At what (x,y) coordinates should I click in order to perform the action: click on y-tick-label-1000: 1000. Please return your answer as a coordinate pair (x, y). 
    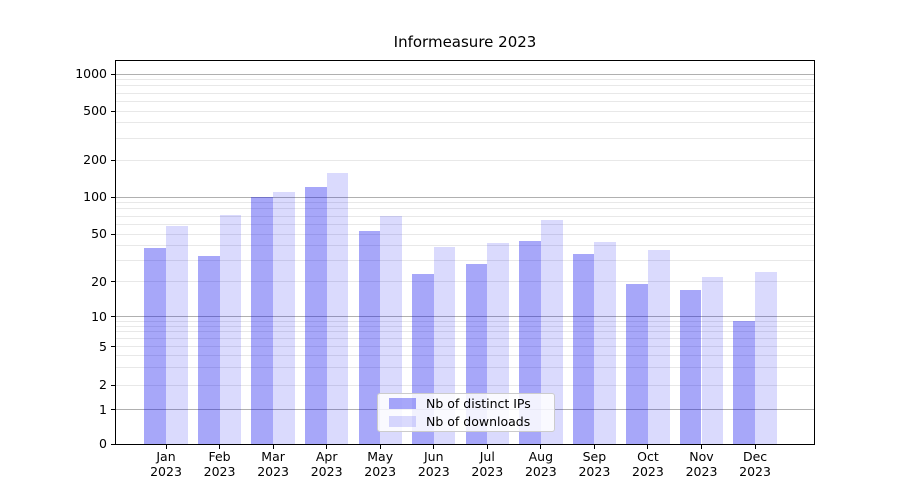
    Looking at the image, I should click on (91, 73).